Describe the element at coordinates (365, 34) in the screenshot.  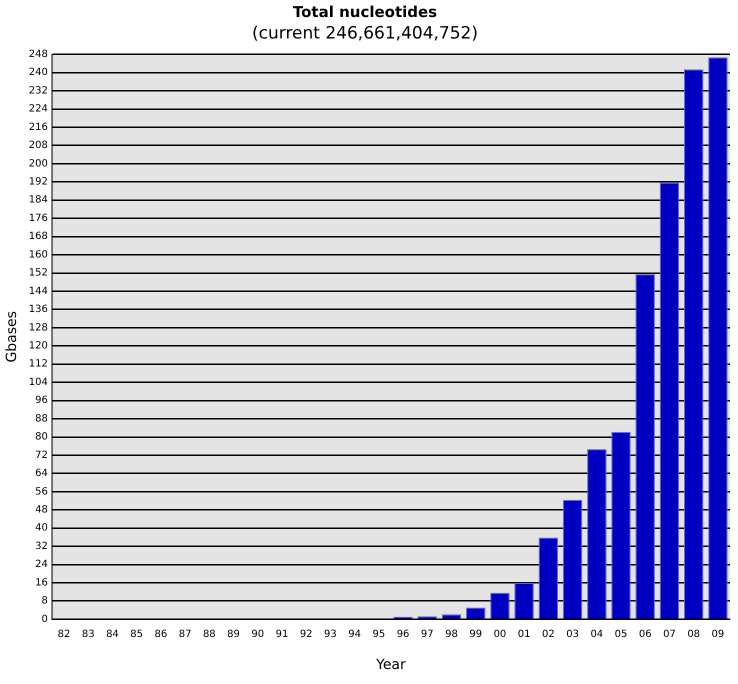
I see `chart-subtitle: (current 246,661,404,752)` at that location.